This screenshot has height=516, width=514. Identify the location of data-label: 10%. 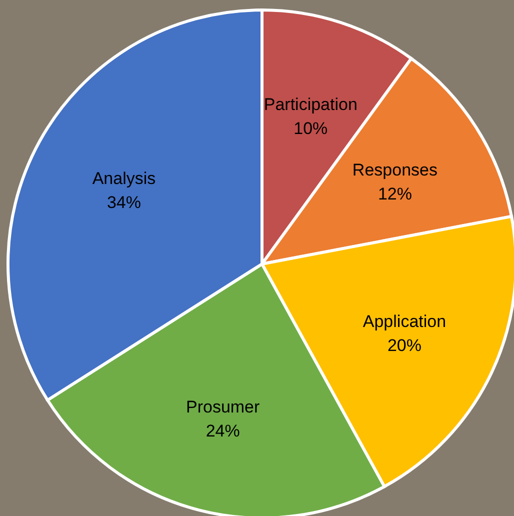
(311, 128).